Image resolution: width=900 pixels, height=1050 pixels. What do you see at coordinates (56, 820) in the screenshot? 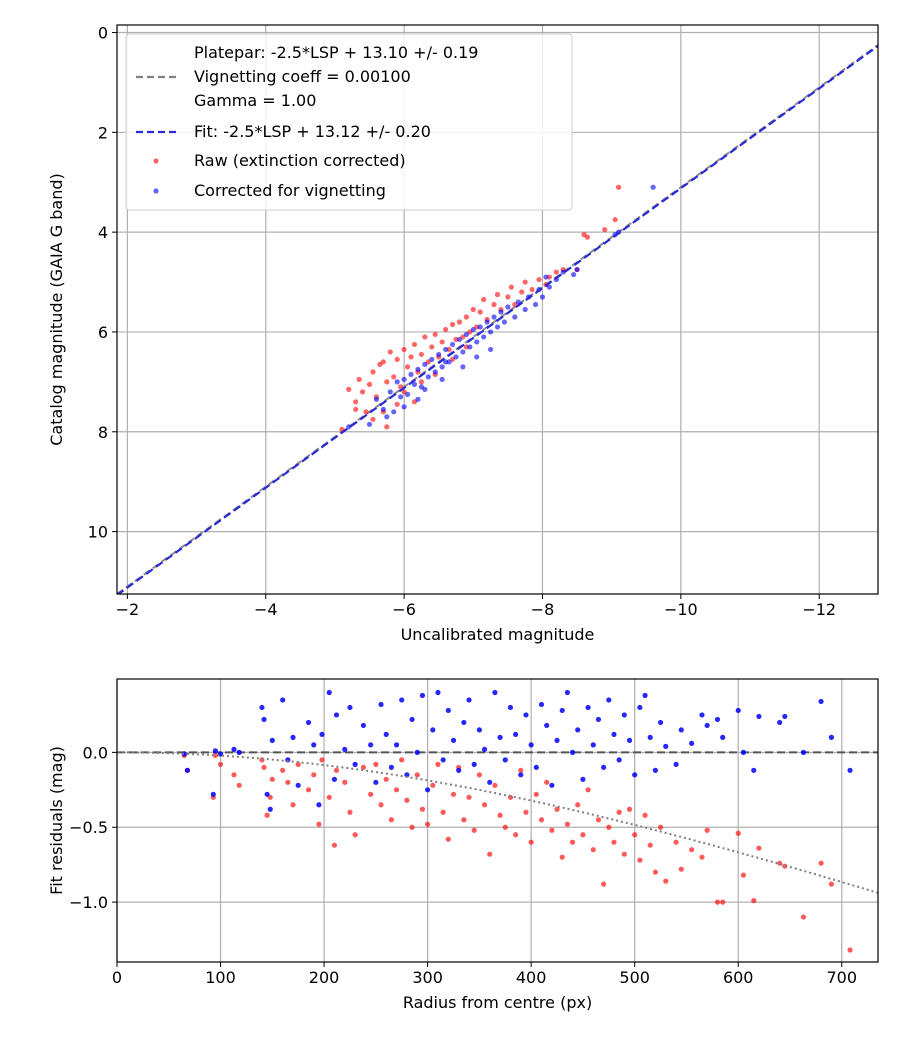
I see `y-axis-label: Fit residuals (mag)` at bounding box center [56, 820].